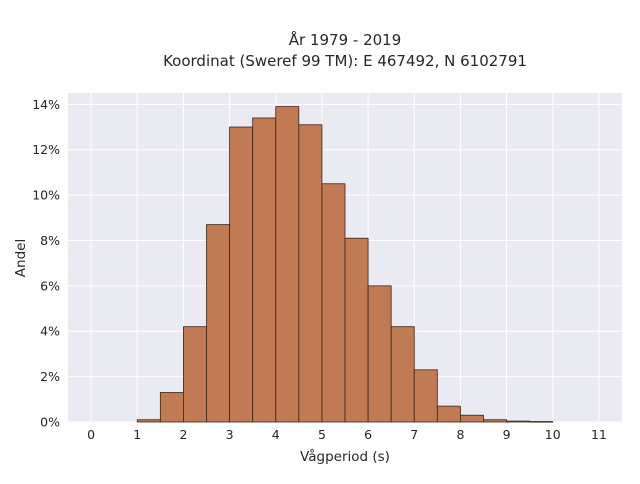 The image size is (640, 484). Describe the element at coordinates (322, 434) in the screenshot. I see `x-tick-label: 5` at that location.